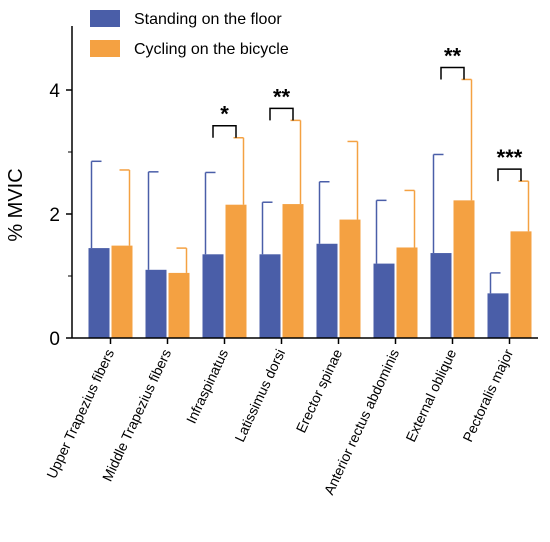  Describe the element at coordinates (16, 204) in the screenshot. I see `y-axis-title: % MVIC` at that location.